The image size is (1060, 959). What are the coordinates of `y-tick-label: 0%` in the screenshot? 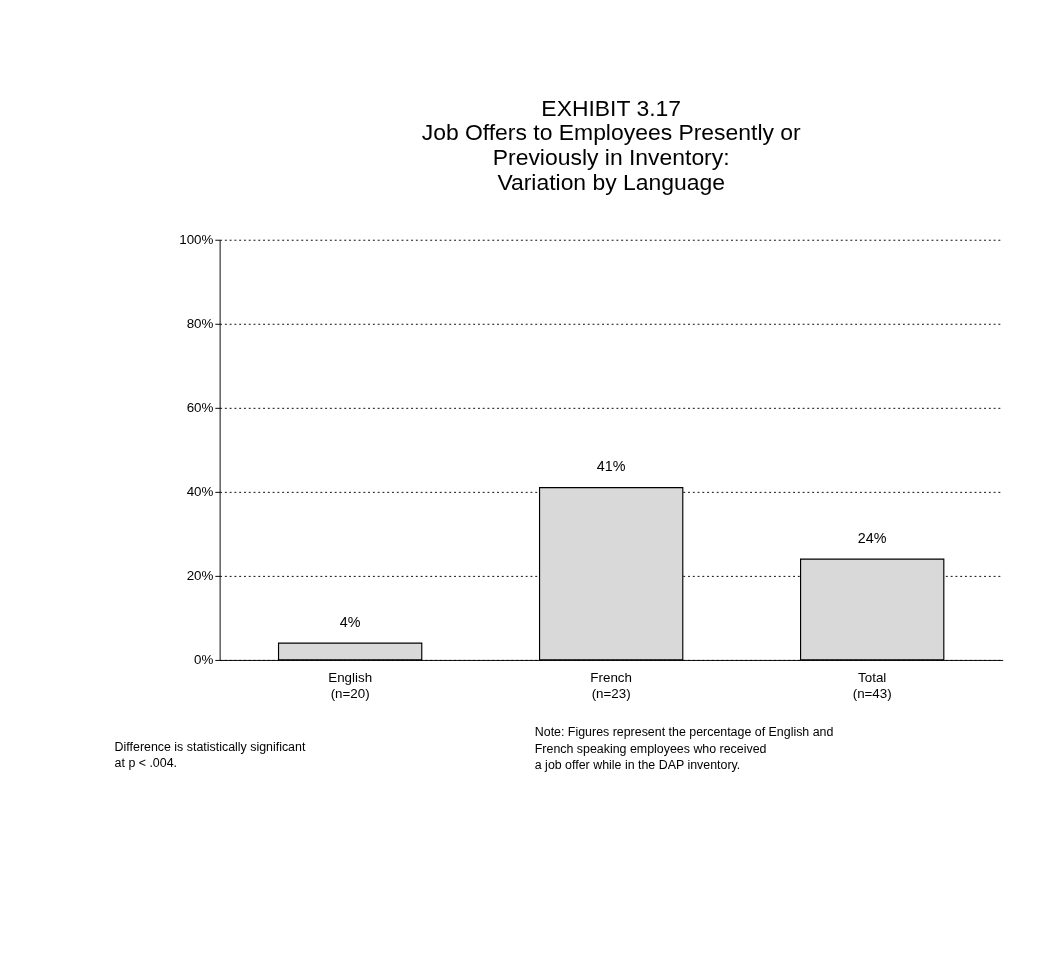 It's located at (204, 660).